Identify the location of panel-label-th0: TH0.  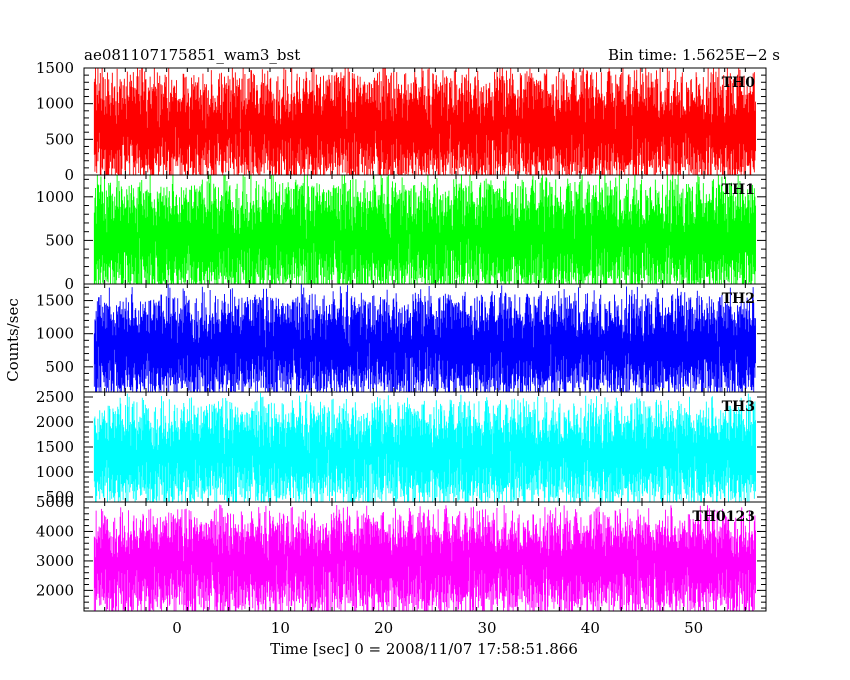
(739, 83).